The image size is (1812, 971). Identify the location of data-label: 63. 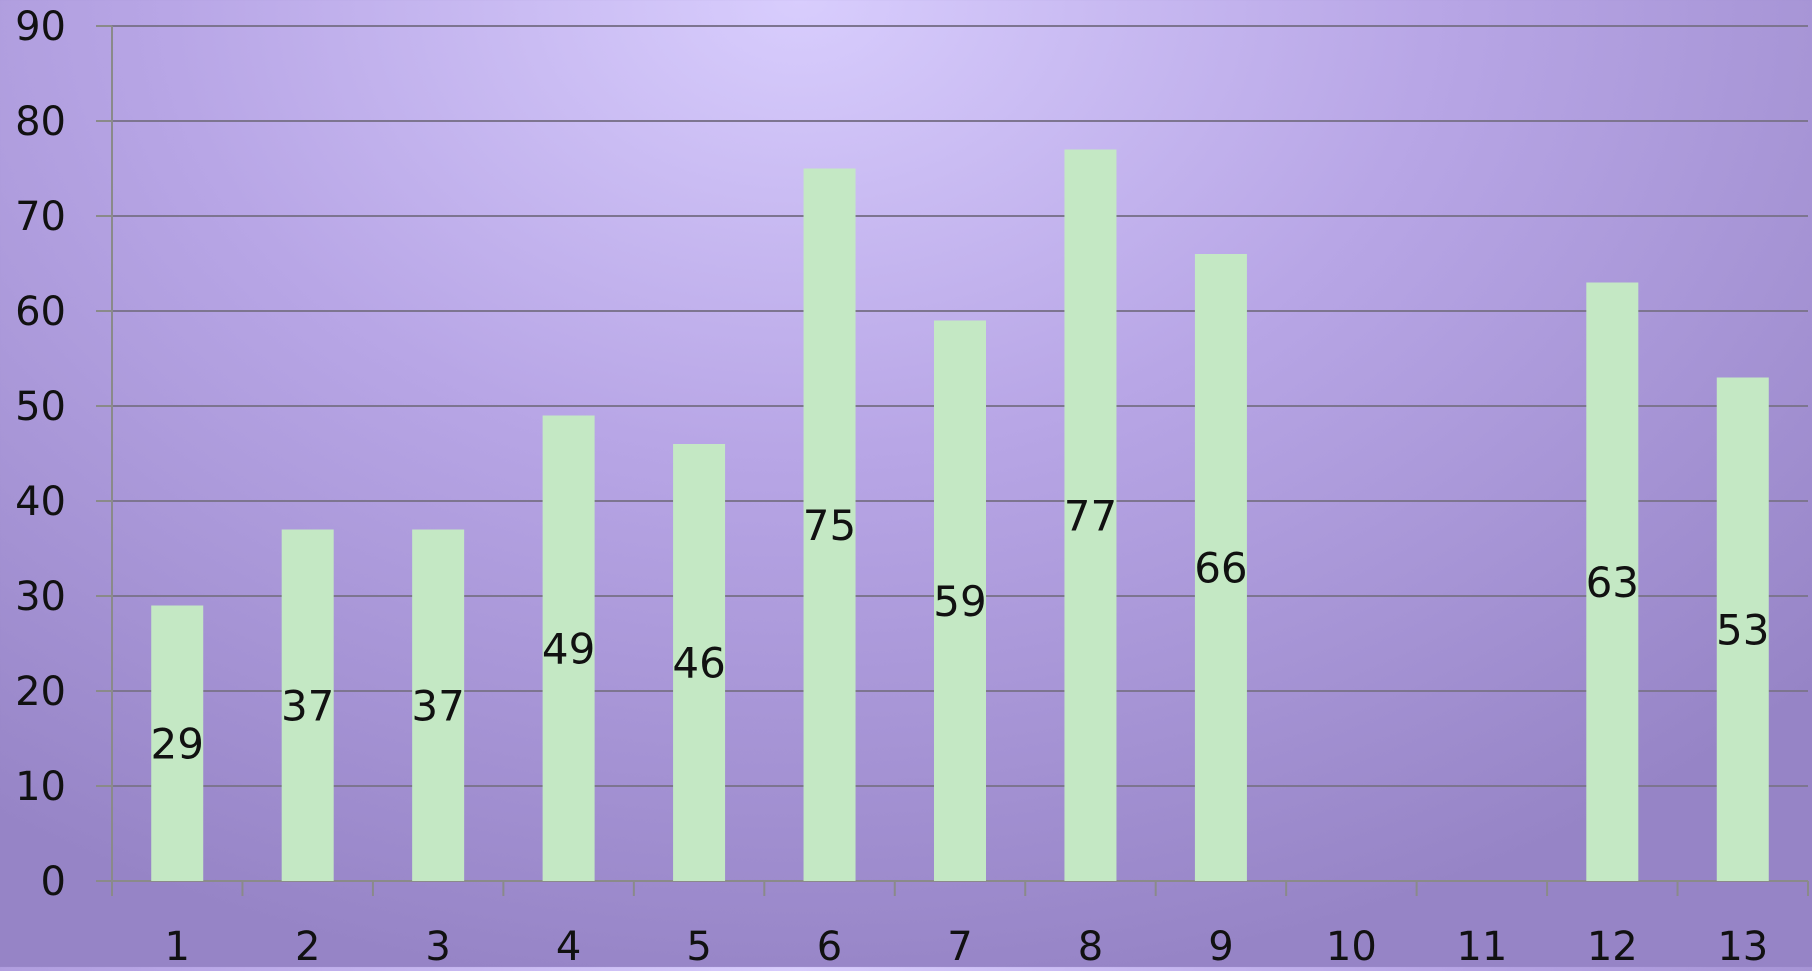
(1612, 582).